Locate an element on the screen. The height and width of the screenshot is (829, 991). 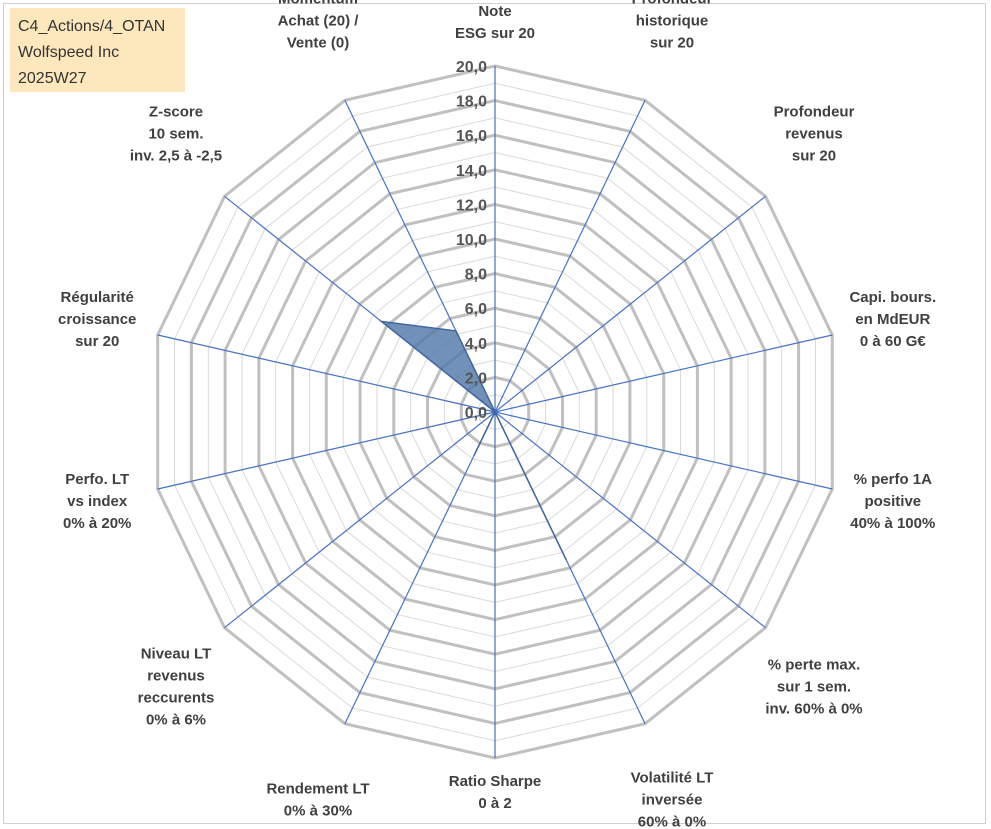
axis-label: Rendement LT is located at coordinates (317, 789).